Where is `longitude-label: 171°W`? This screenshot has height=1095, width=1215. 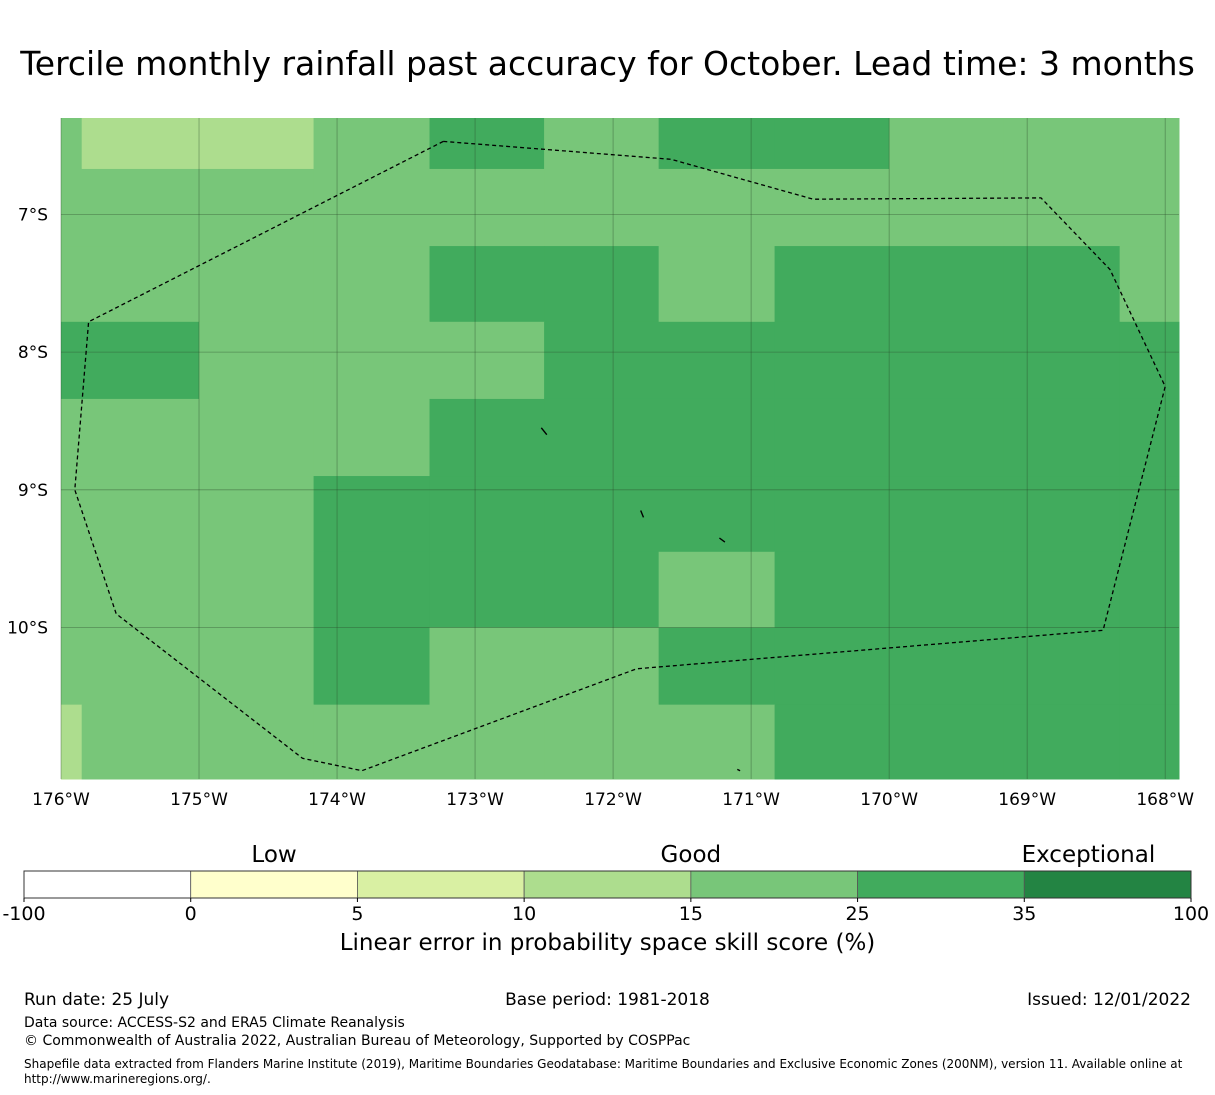
longitude-label: 171°W is located at coordinates (751, 800).